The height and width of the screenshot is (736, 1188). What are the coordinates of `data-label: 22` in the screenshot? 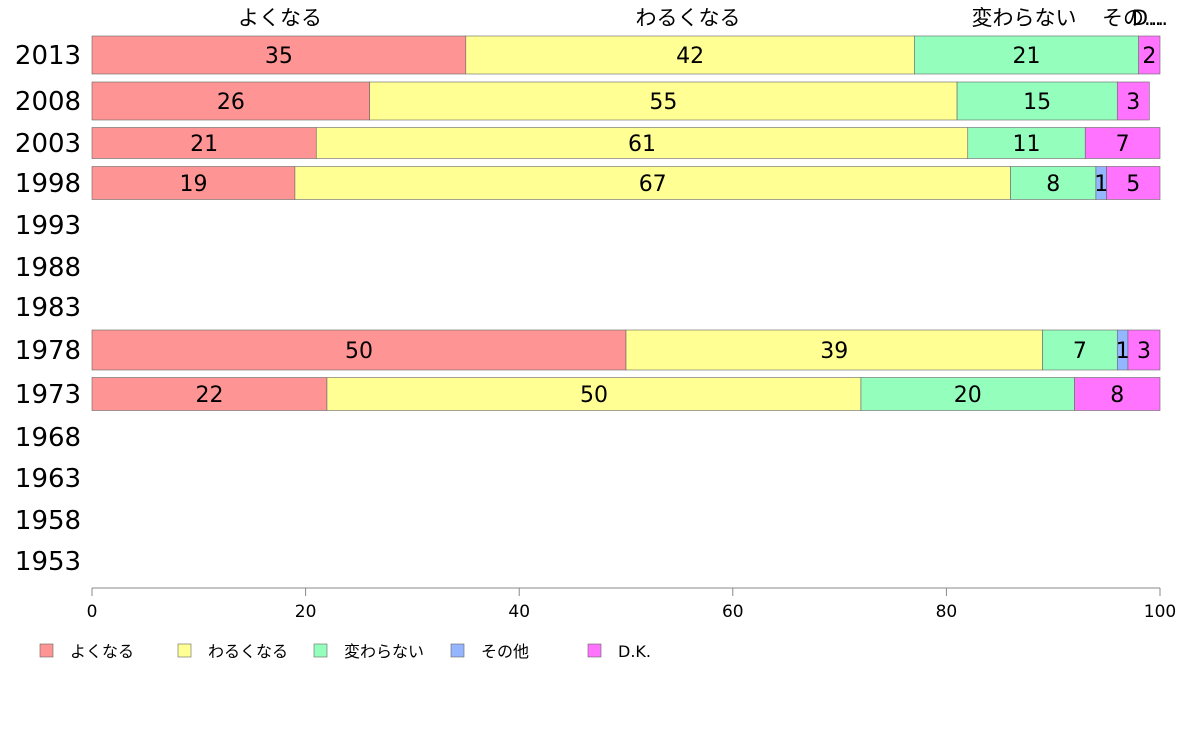 It's located at (209, 395).